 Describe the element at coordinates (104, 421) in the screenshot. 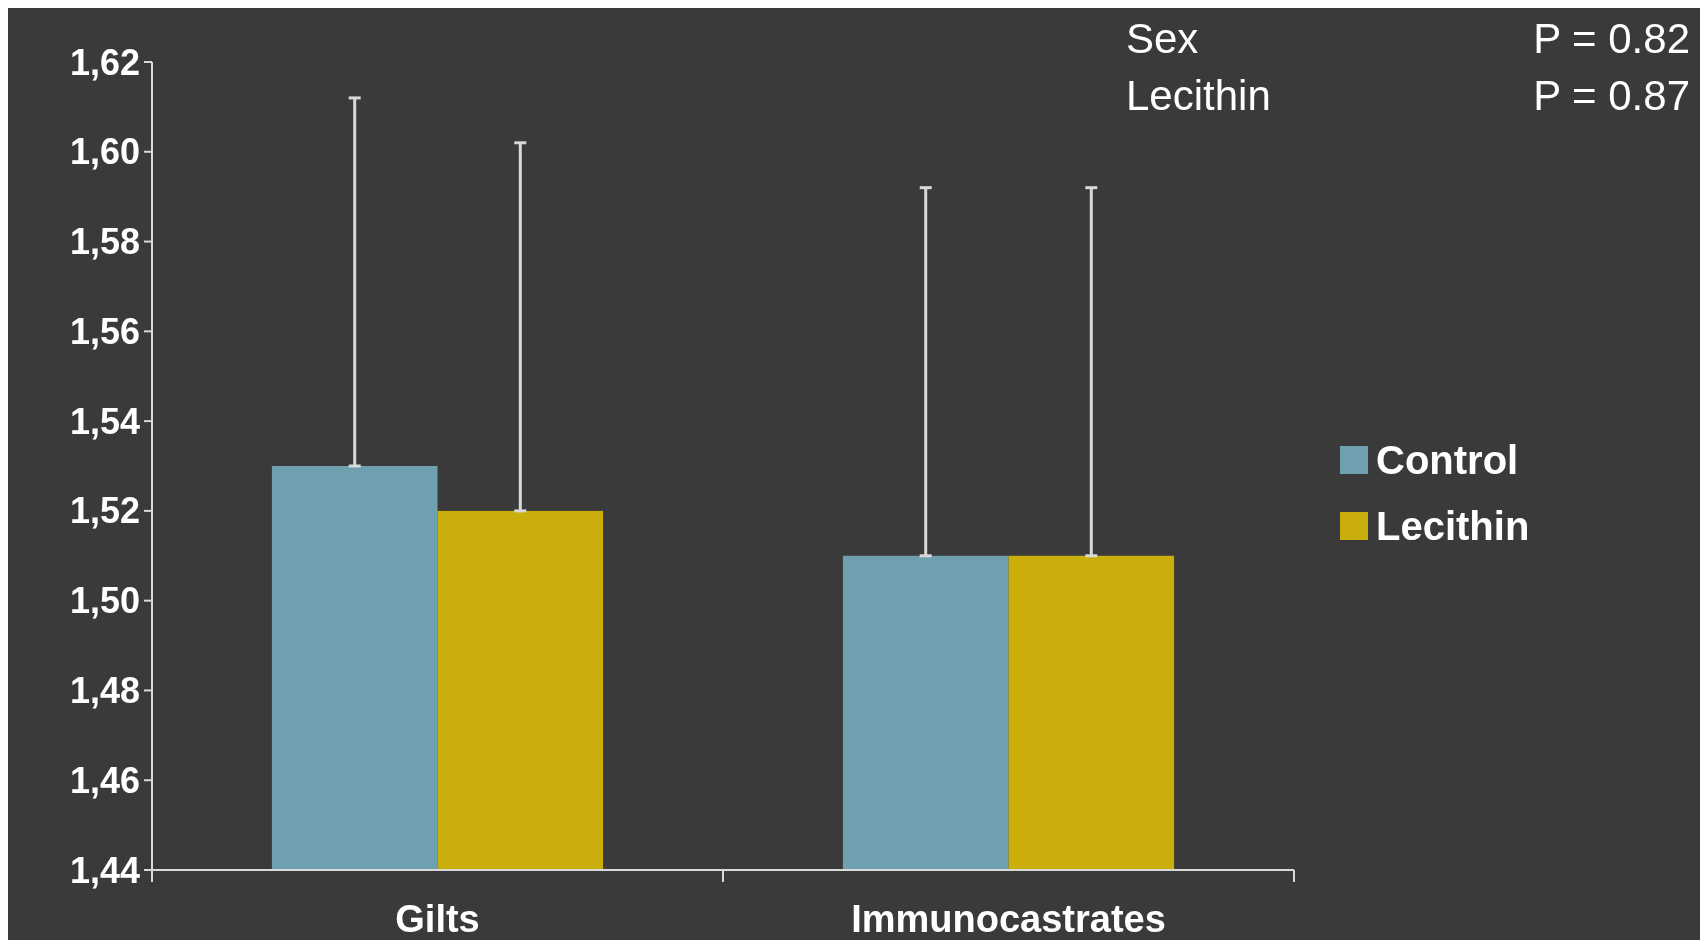

I see `y-tick-label: 1,54` at that location.